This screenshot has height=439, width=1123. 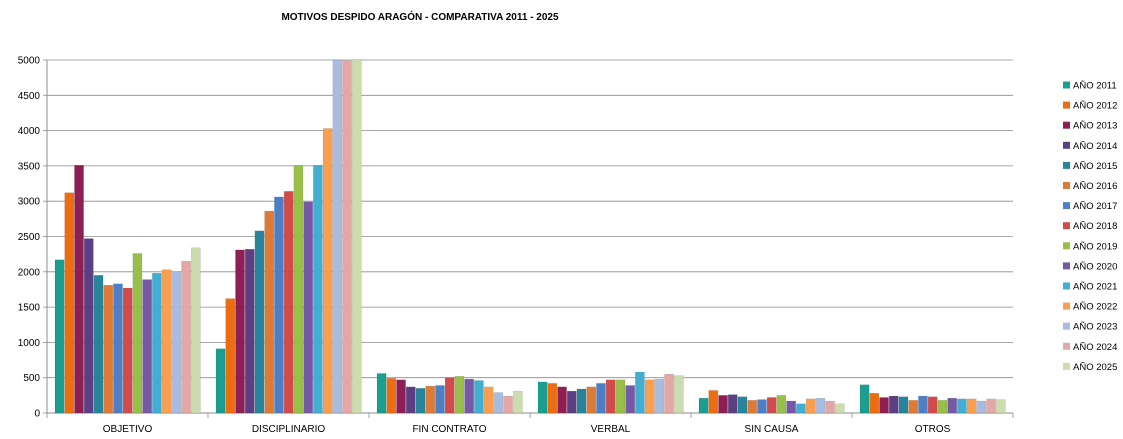 What do you see at coordinates (752, 407) in the screenshot?
I see `bar: AÑO 2016 — SIN CAUSA: 180` at bounding box center [752, 407].